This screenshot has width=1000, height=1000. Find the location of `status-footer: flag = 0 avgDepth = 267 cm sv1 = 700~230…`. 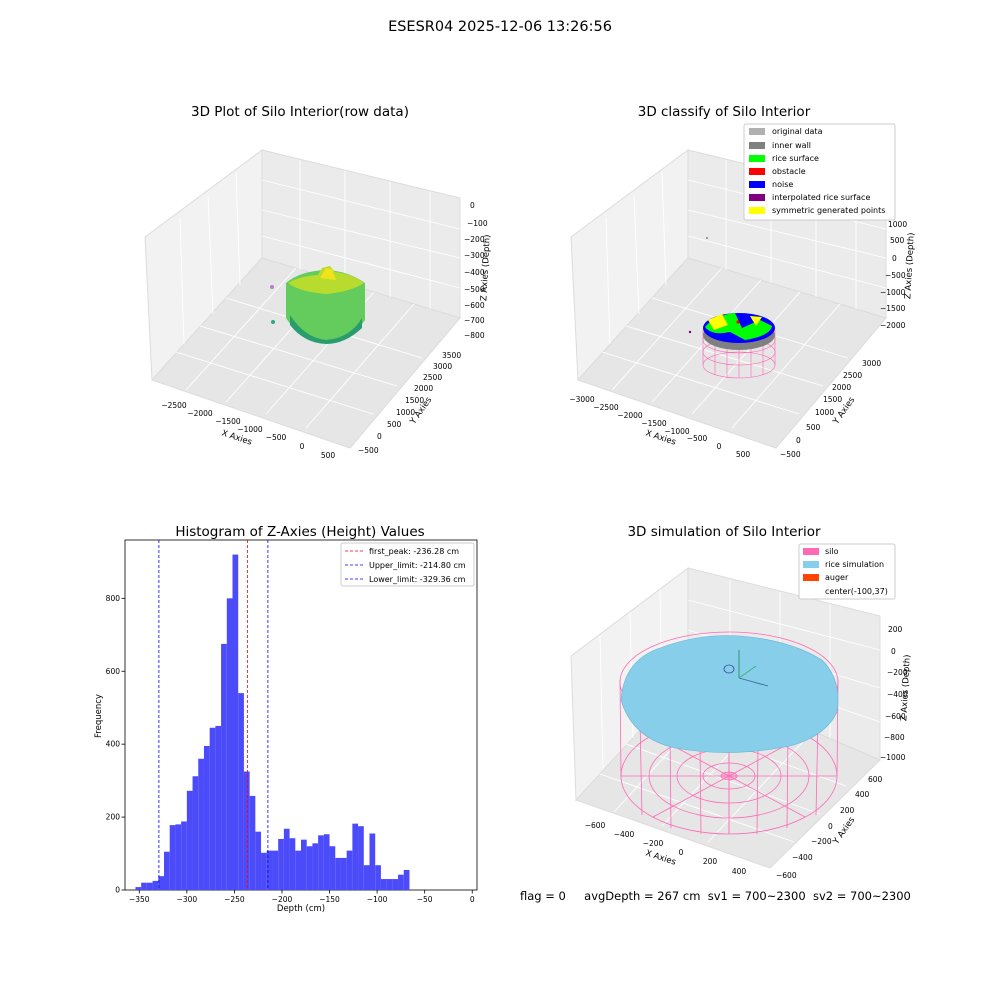

status-footer: flag = 0 avgDepth = 267 cm sv1 = 700~230… is located at coordinates (715, 896).